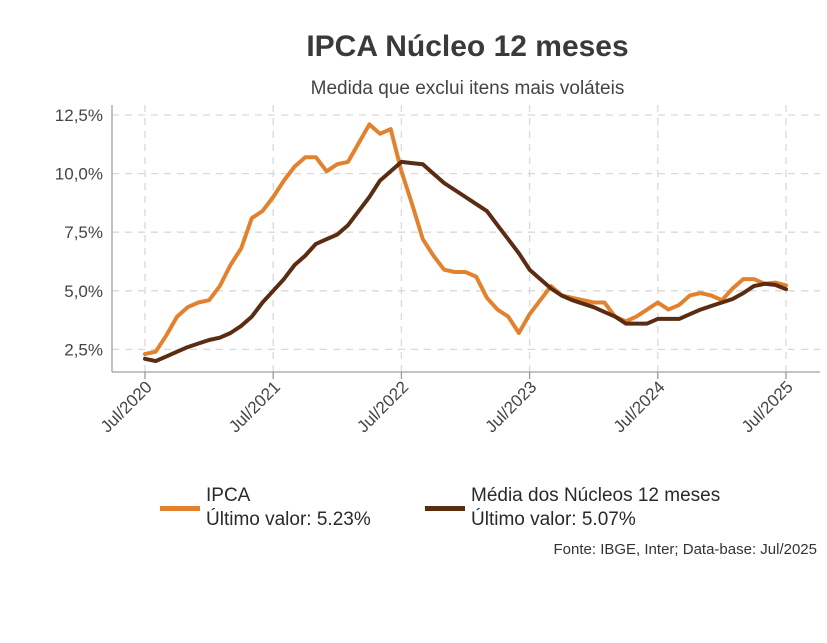 The width and height of the screenshot is (827, 643). What do you see at coordinates (685, 549) in the screenshot?
I see `source-note: Fonte: IBGE, Inter; Data-base: Jul/2025` at bounding box center [685, 549].